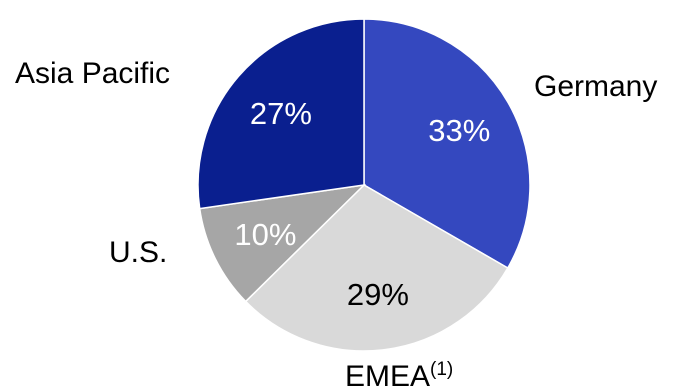  What do you see at coordinates (92, 73) in the screenshot?
I see `category-label-asia-pacific: Asia Pacific` at bounding box center [92, 73].